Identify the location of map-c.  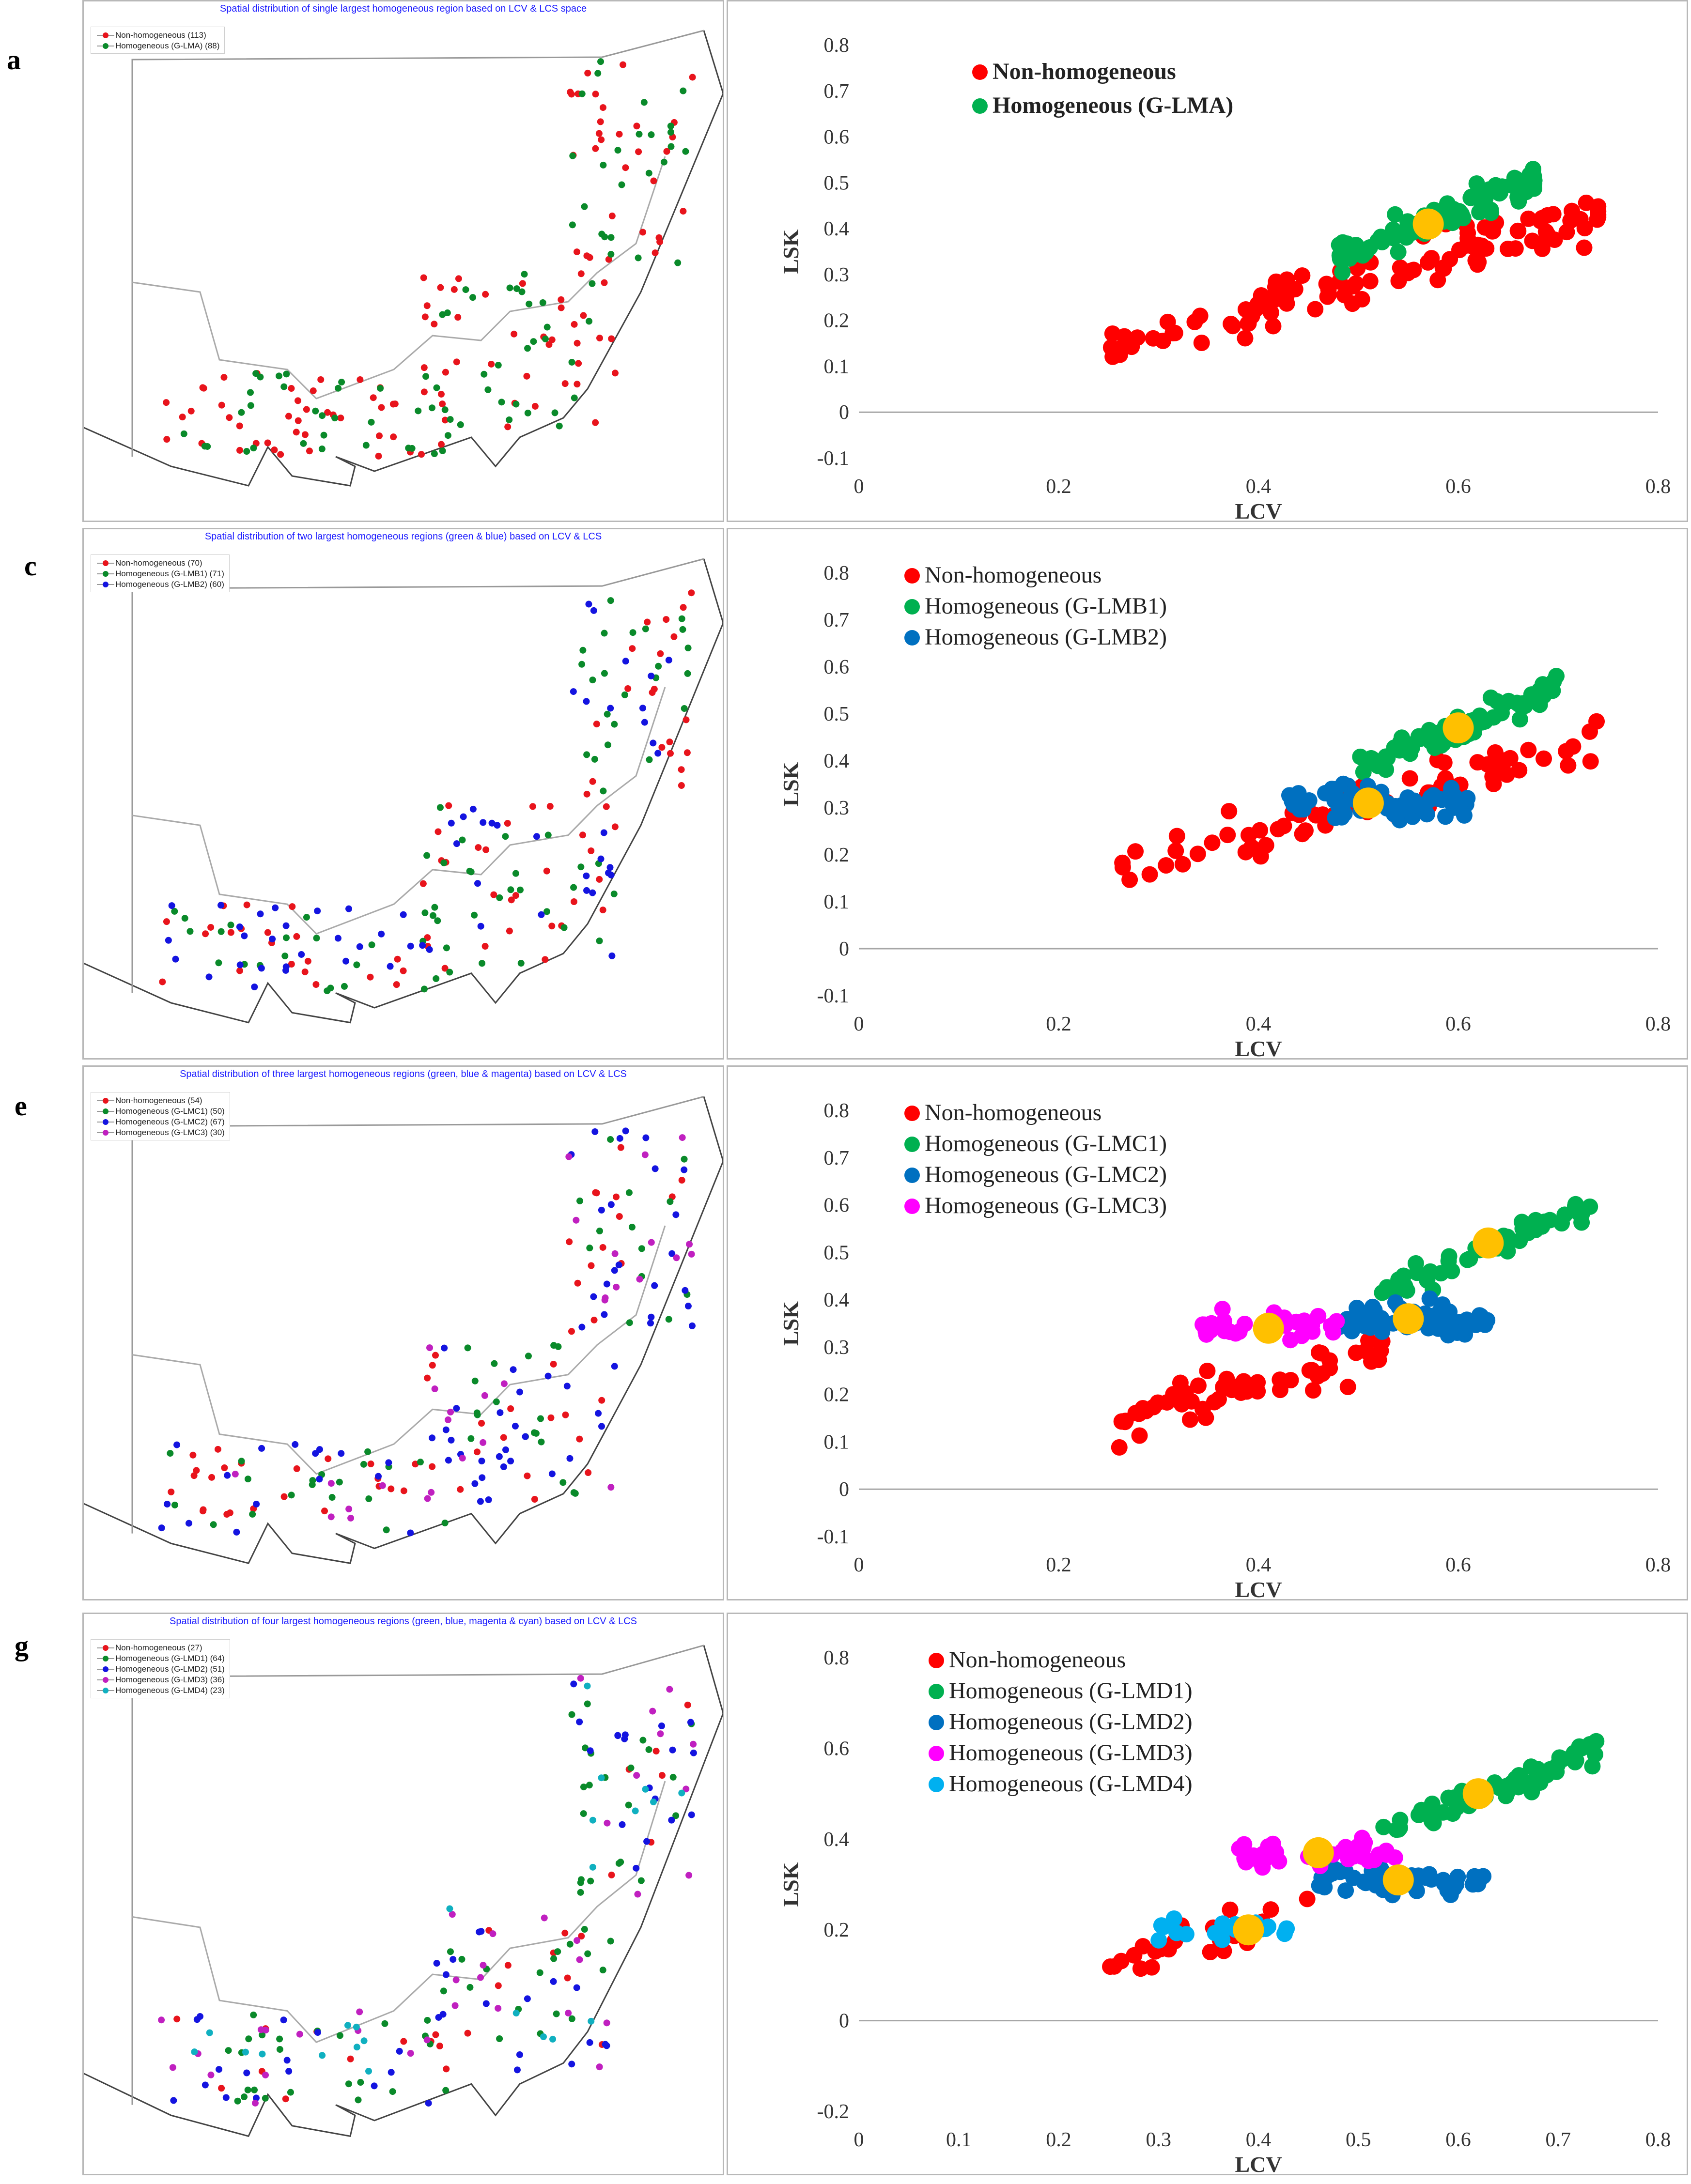
(403, 791).